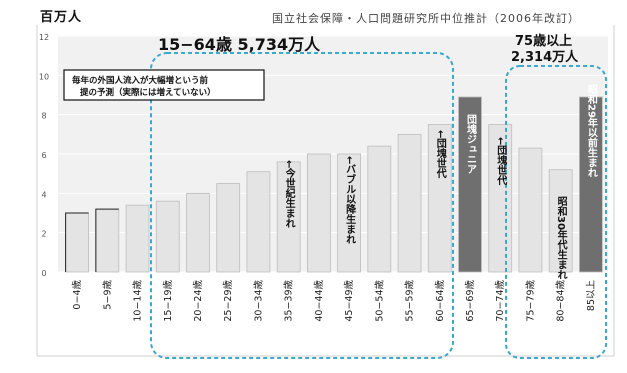  What do you see at coordinates (61, 17) in the screenshot?
I see `y-axis-unit: 百万人` at bounding box center [61, 17].